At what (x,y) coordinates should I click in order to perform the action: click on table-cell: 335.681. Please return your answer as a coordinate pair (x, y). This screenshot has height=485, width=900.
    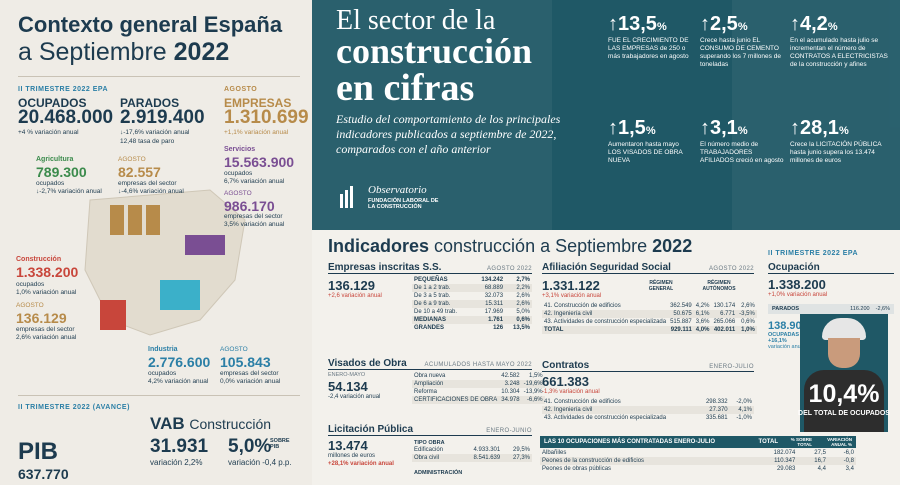
    Looking at the image, I should click on (716, 418).